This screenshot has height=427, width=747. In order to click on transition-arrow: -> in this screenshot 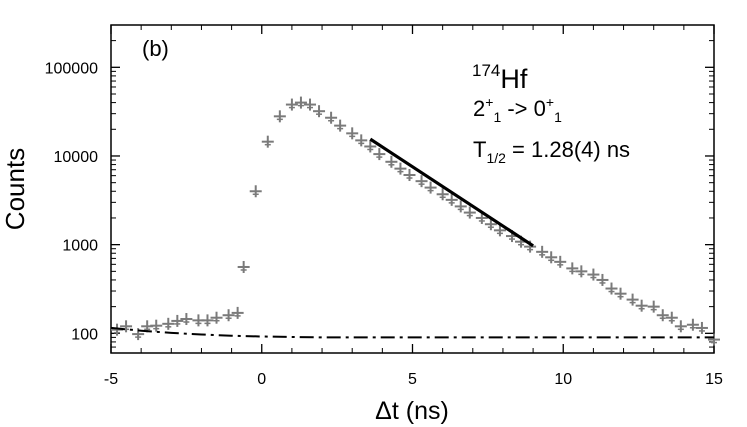, I will do `click(517, 108)`.